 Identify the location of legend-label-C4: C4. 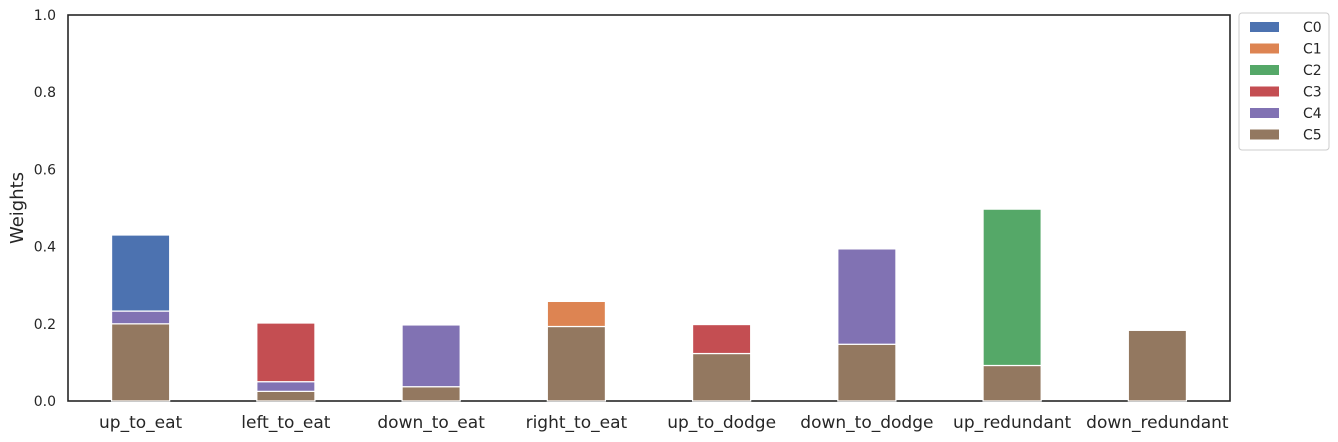
(1312, 114).